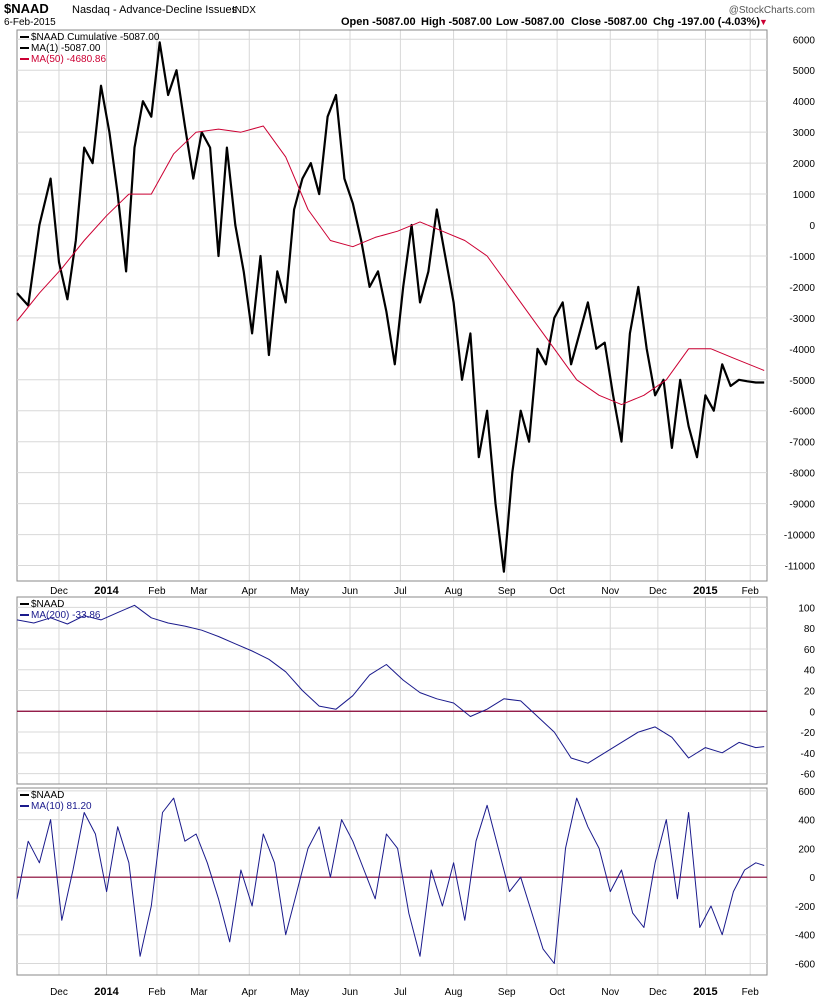  Describe the element at coordinates (800, 567) in the screenshot. I see `y-tick-label: -11000` at that location.